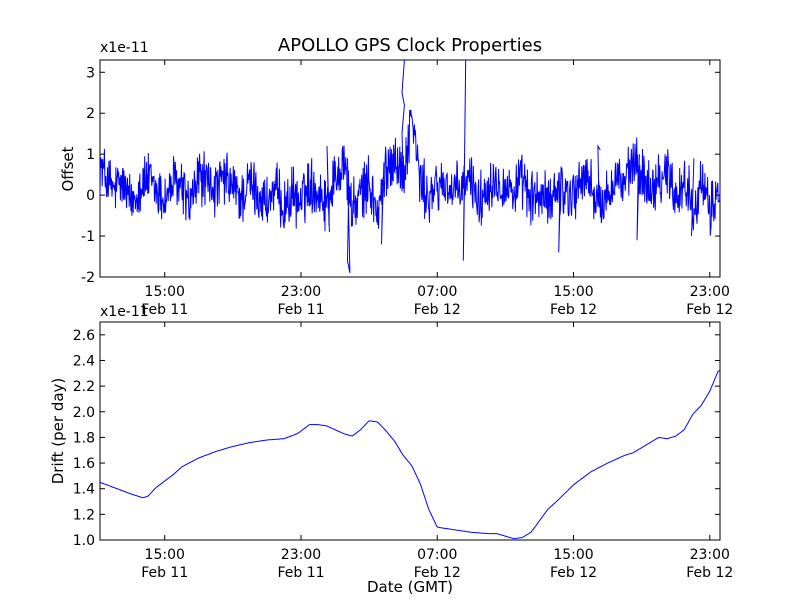 This screenshot has height=600, width=800. What do you see at coordinates (90, 114) in the screenshot?
I see `offset-ytick-label: 2` at bounding box center [90, 114].